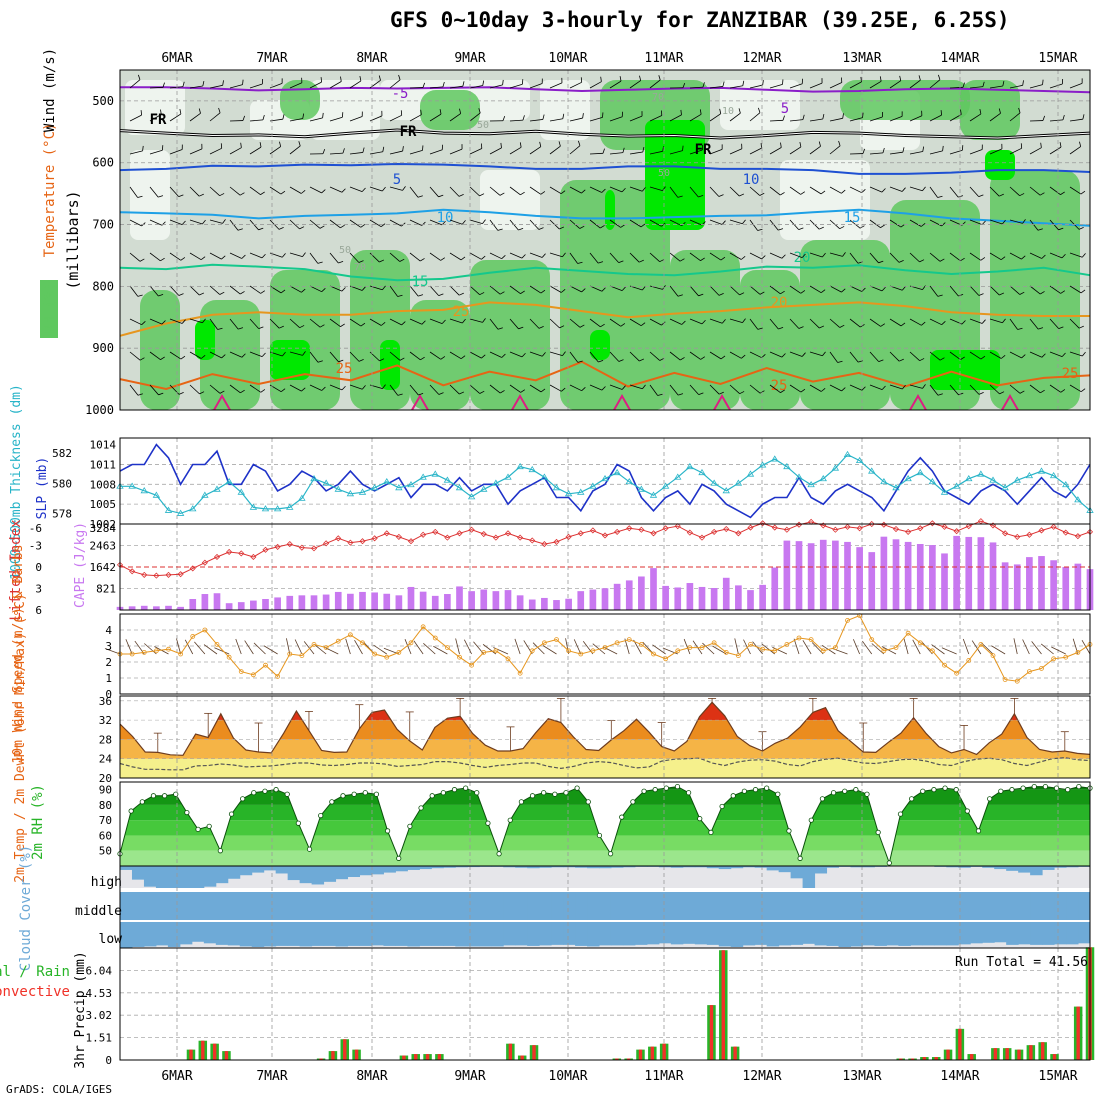 The width and height of the screenshot is (1100, 1100). I want to click on precip-tick-label: 6.04, so click(99, 970).